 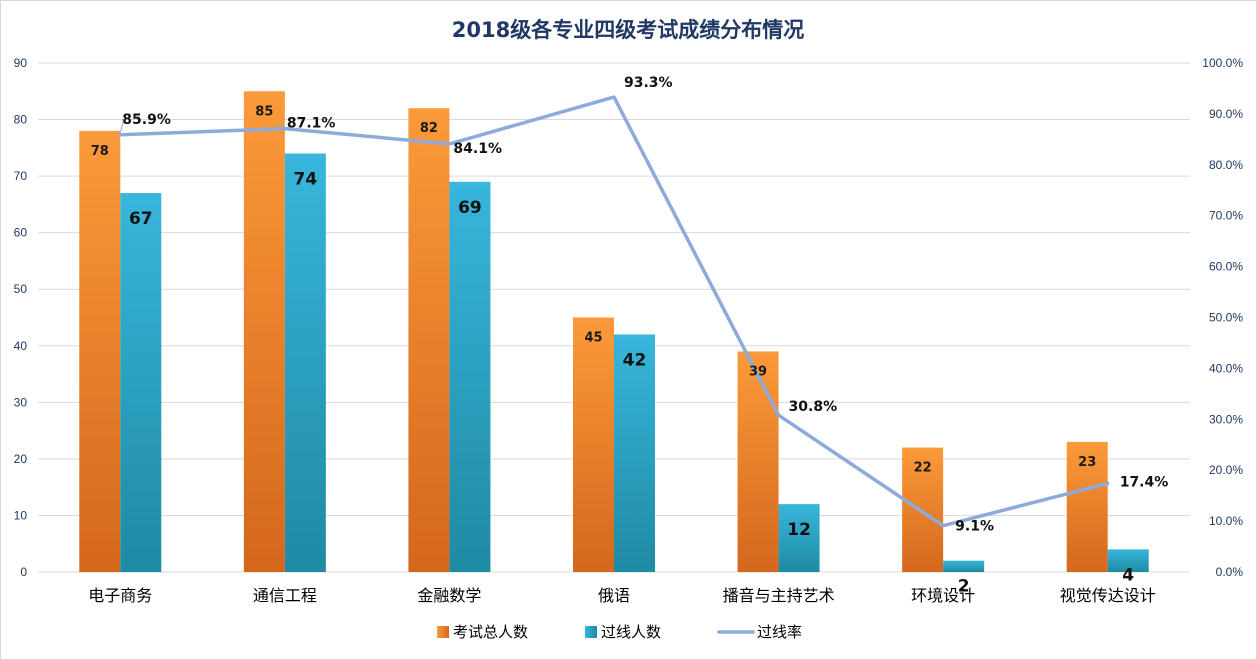 What do you see at coordinates (628, 30) in the screenshot?
I see `chart-title: 2018级各专业四级考试成绩分布情况` at bounding box center [628, 30].